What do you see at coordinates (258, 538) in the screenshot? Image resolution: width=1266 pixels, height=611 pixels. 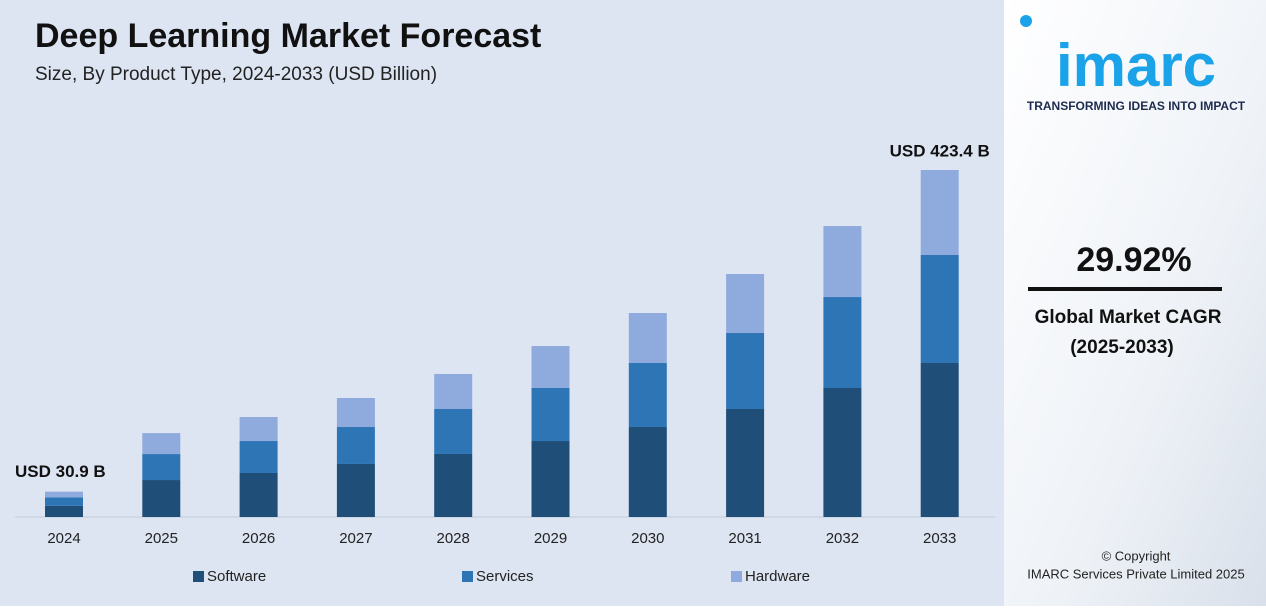 I see `x-tick-label: 2026` at bounding box center [258, 538].